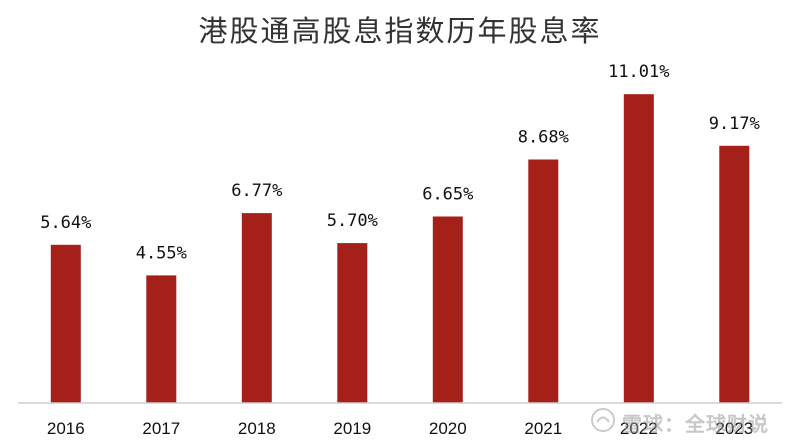  What do you see at coordinates (543, 428) in the screenshot?
I see `x-tick-2021: 2021` at bounding box center [543, 428].